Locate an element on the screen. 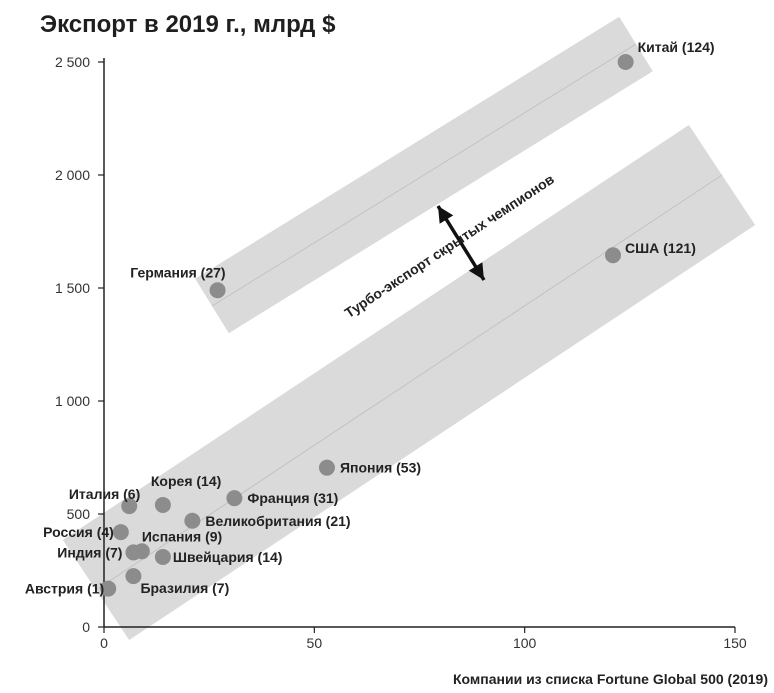 The image size is (774, 693). x-tick-label: 50 is located at coordinates (315, 643).